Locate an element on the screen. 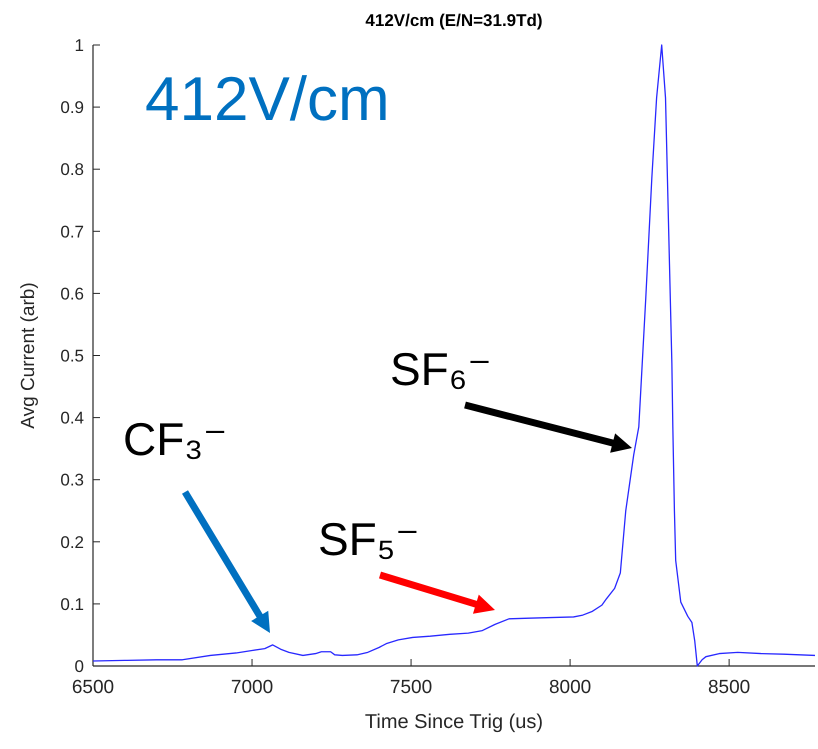 The image size is (818, 749). y-tick-label: 0.2 is located at coordinates (72, 542).